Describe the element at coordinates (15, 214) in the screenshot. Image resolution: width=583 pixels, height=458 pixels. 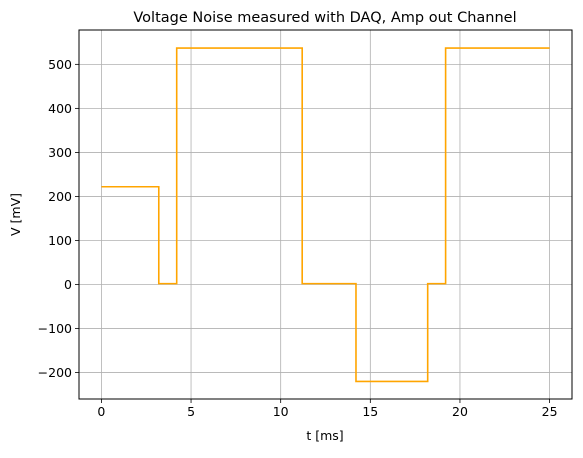
I see `y-axis-label: V [mV]` at that location.